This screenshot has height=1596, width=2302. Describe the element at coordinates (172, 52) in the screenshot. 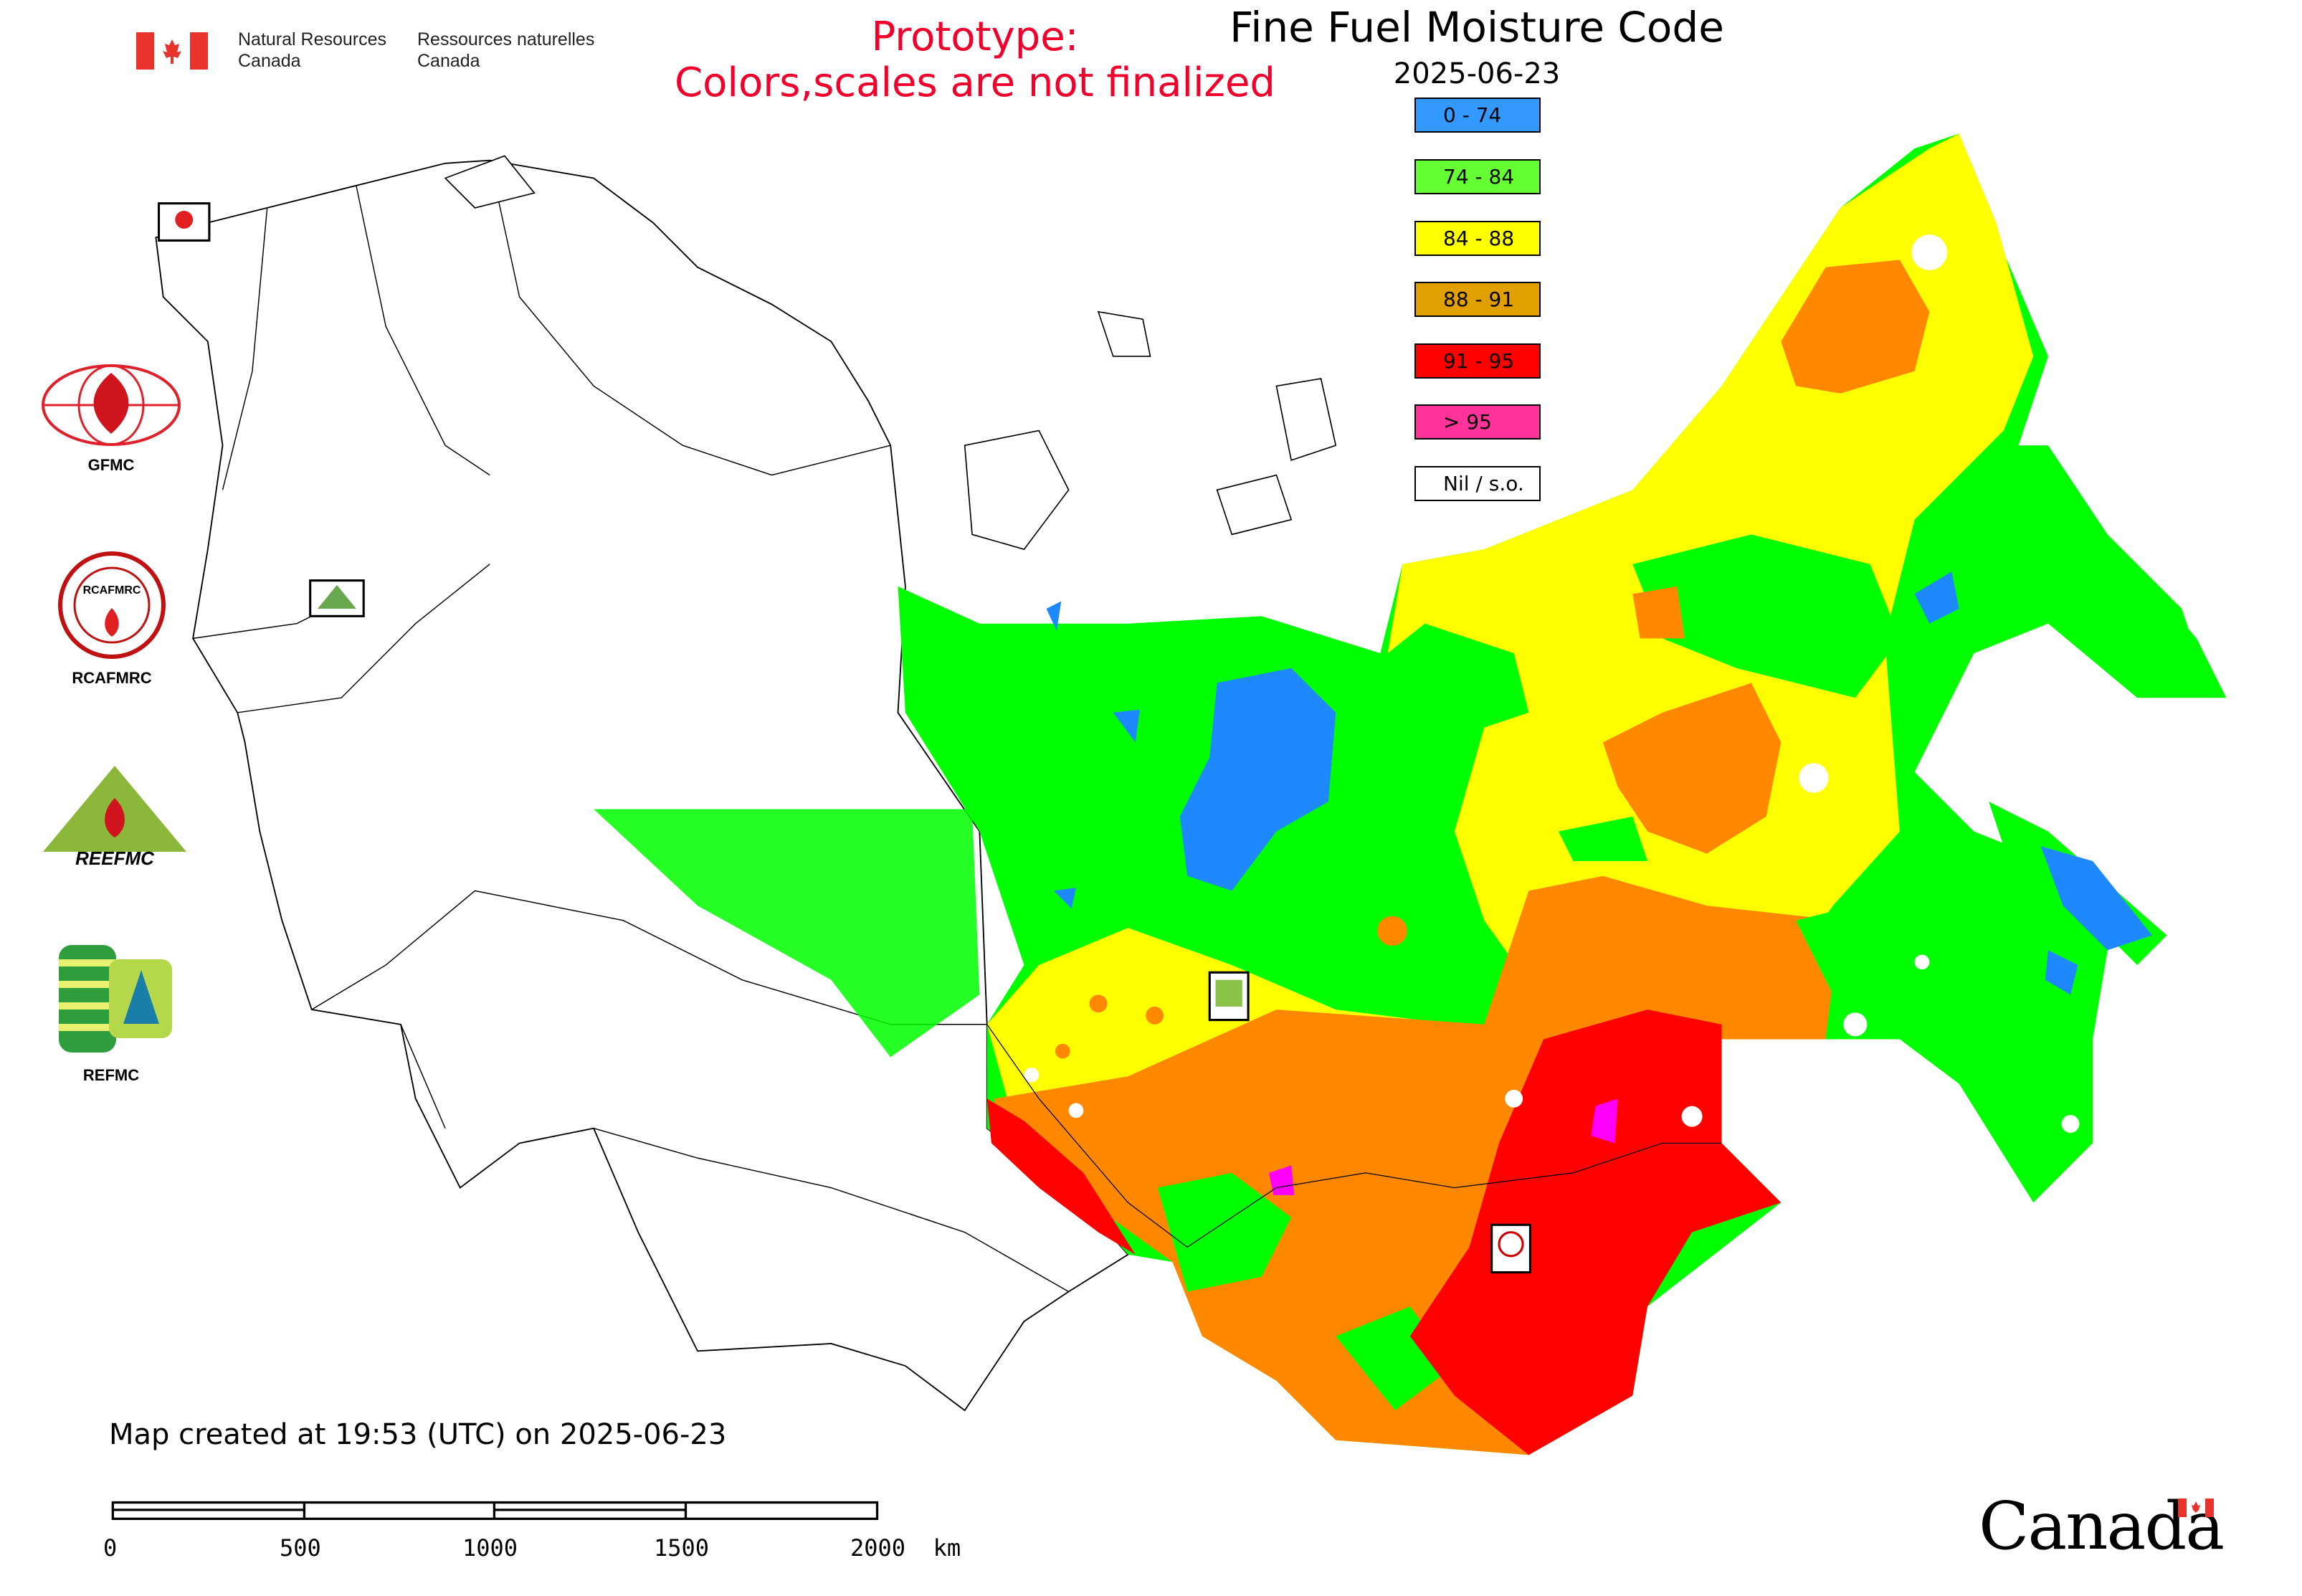

I see `nrcan-flag-icon` at that location.